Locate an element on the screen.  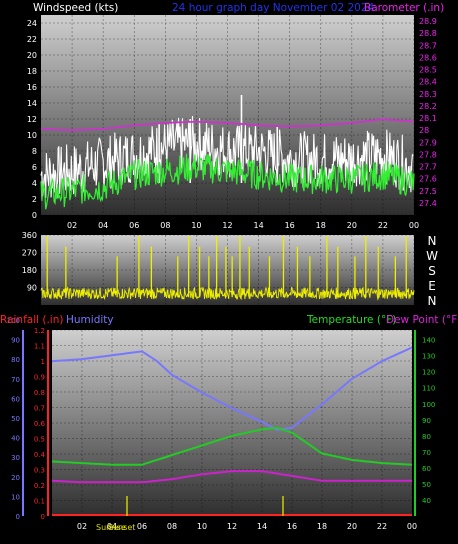
windspeed-tick-label: 4 is located at coordinates (34, 183).